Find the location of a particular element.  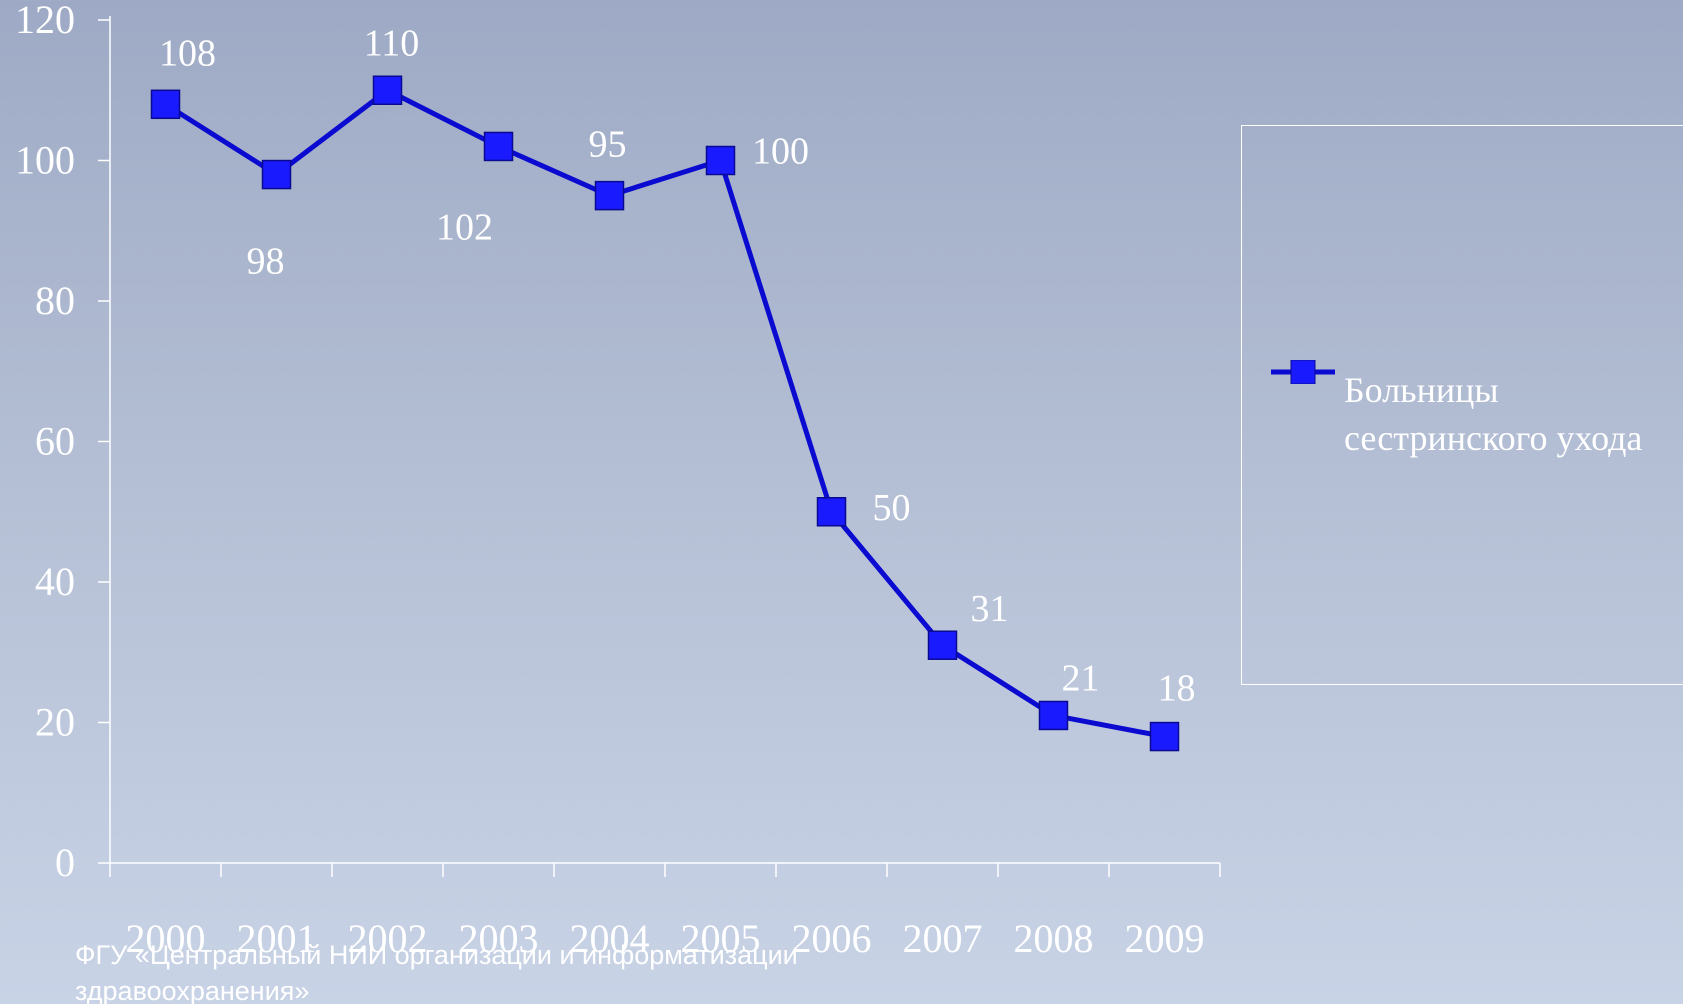

y-tick-label: 60 is located at coordinates (55, 441).